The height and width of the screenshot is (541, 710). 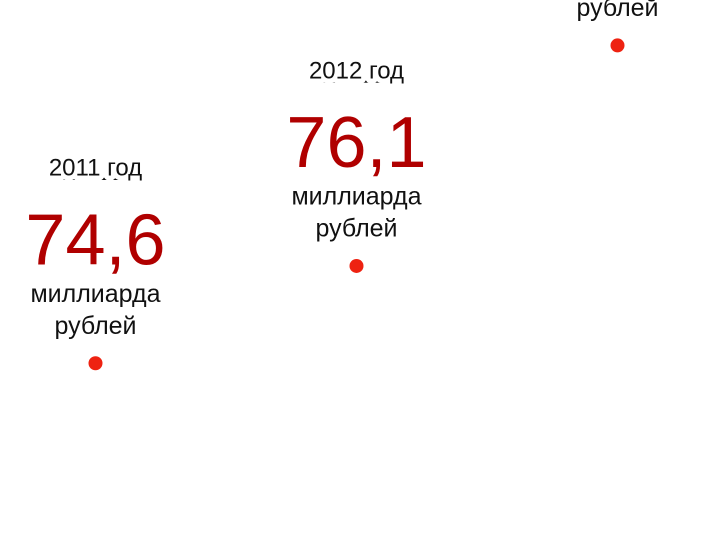 What do you see at coordinates (95, 168) in the screenshot?
I see `category-label: 2011 год` at bounding box center [95, 168].